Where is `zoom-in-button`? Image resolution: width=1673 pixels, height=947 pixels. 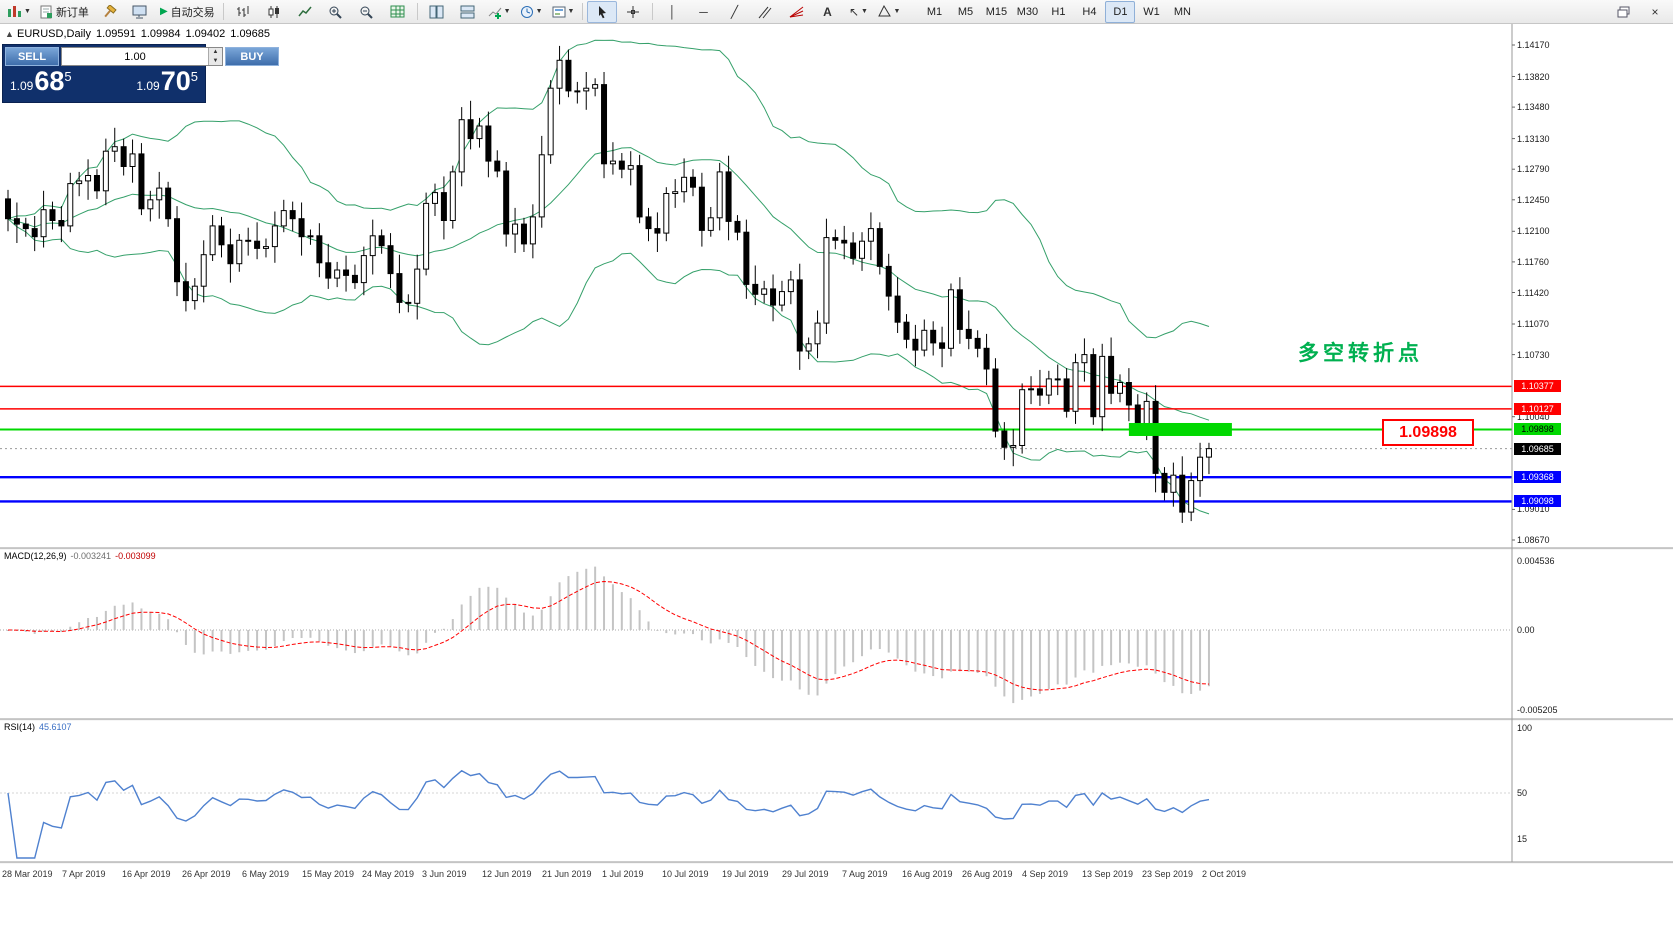 zoom-in-button is located at coordinates (336, 12).